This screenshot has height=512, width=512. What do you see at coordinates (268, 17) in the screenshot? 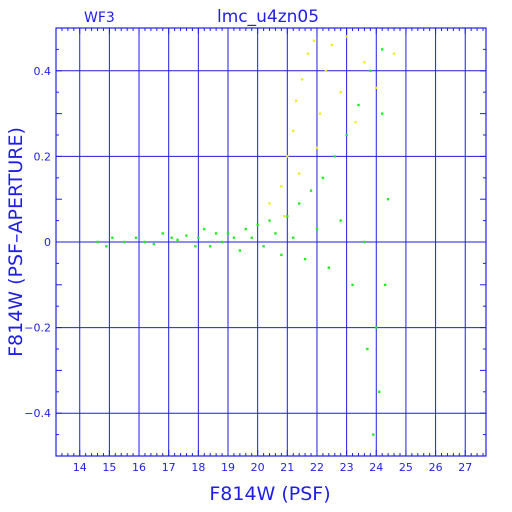
I see `chart-title: lmc_u4zn05` at bounding box center [268, 17].